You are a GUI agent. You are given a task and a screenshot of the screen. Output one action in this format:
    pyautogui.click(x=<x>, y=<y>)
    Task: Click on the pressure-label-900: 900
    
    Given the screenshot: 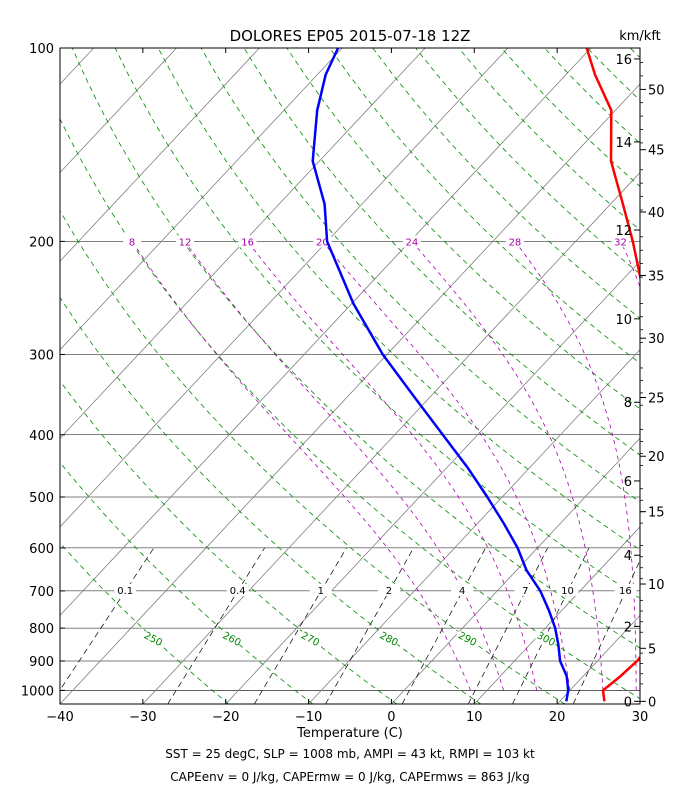 What is the action you would take?
    pyautogui.click(x=41, y=662)
    